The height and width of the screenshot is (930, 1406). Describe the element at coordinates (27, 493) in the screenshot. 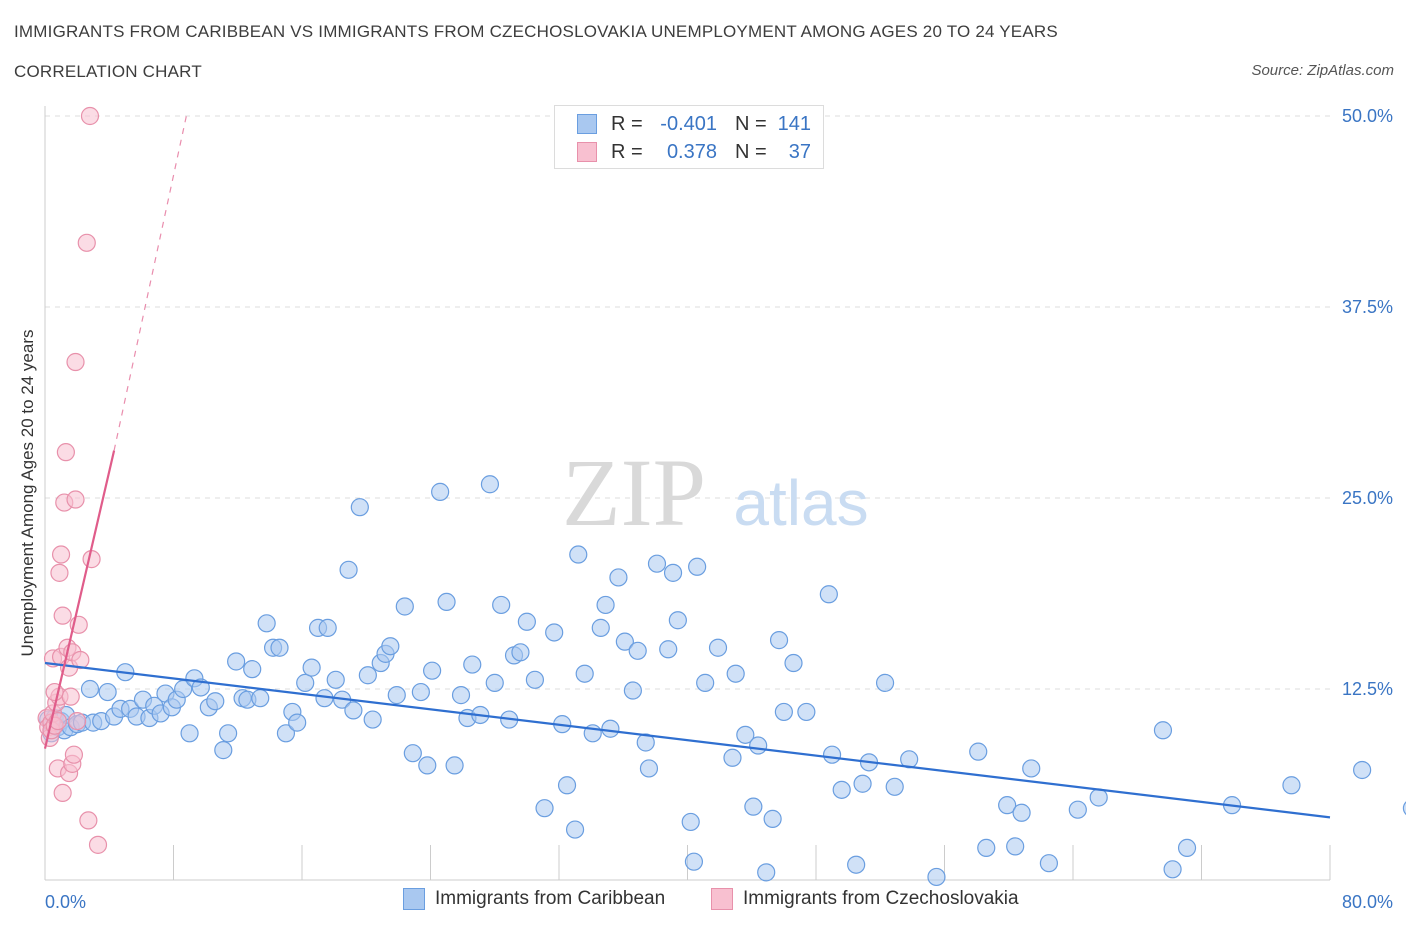

I see `y-axis-label: Unemployment Among Ages 20 to 24 years` at that location.